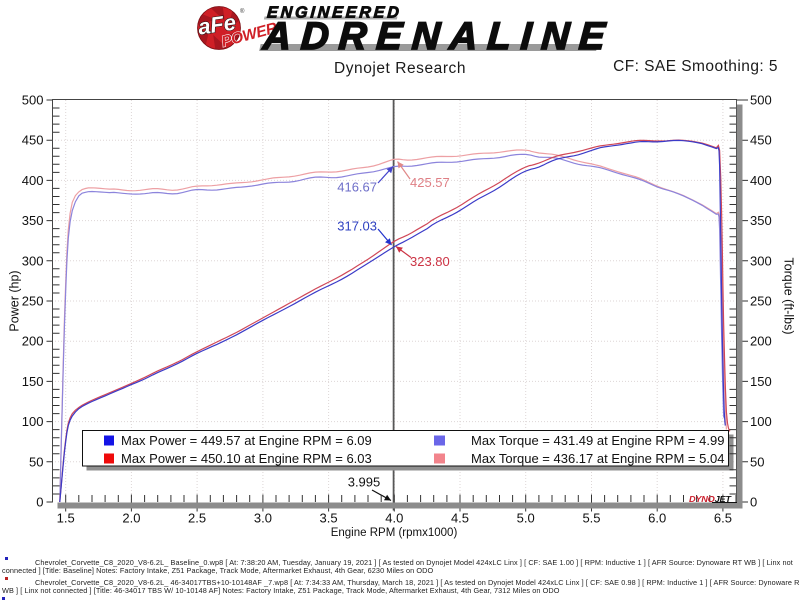 This screenshot has height=600, width=800. What do you see at coordinates (394, 518) in the screenshot?
I see `svg-text: 4.0` at bounding box center [394, 518].